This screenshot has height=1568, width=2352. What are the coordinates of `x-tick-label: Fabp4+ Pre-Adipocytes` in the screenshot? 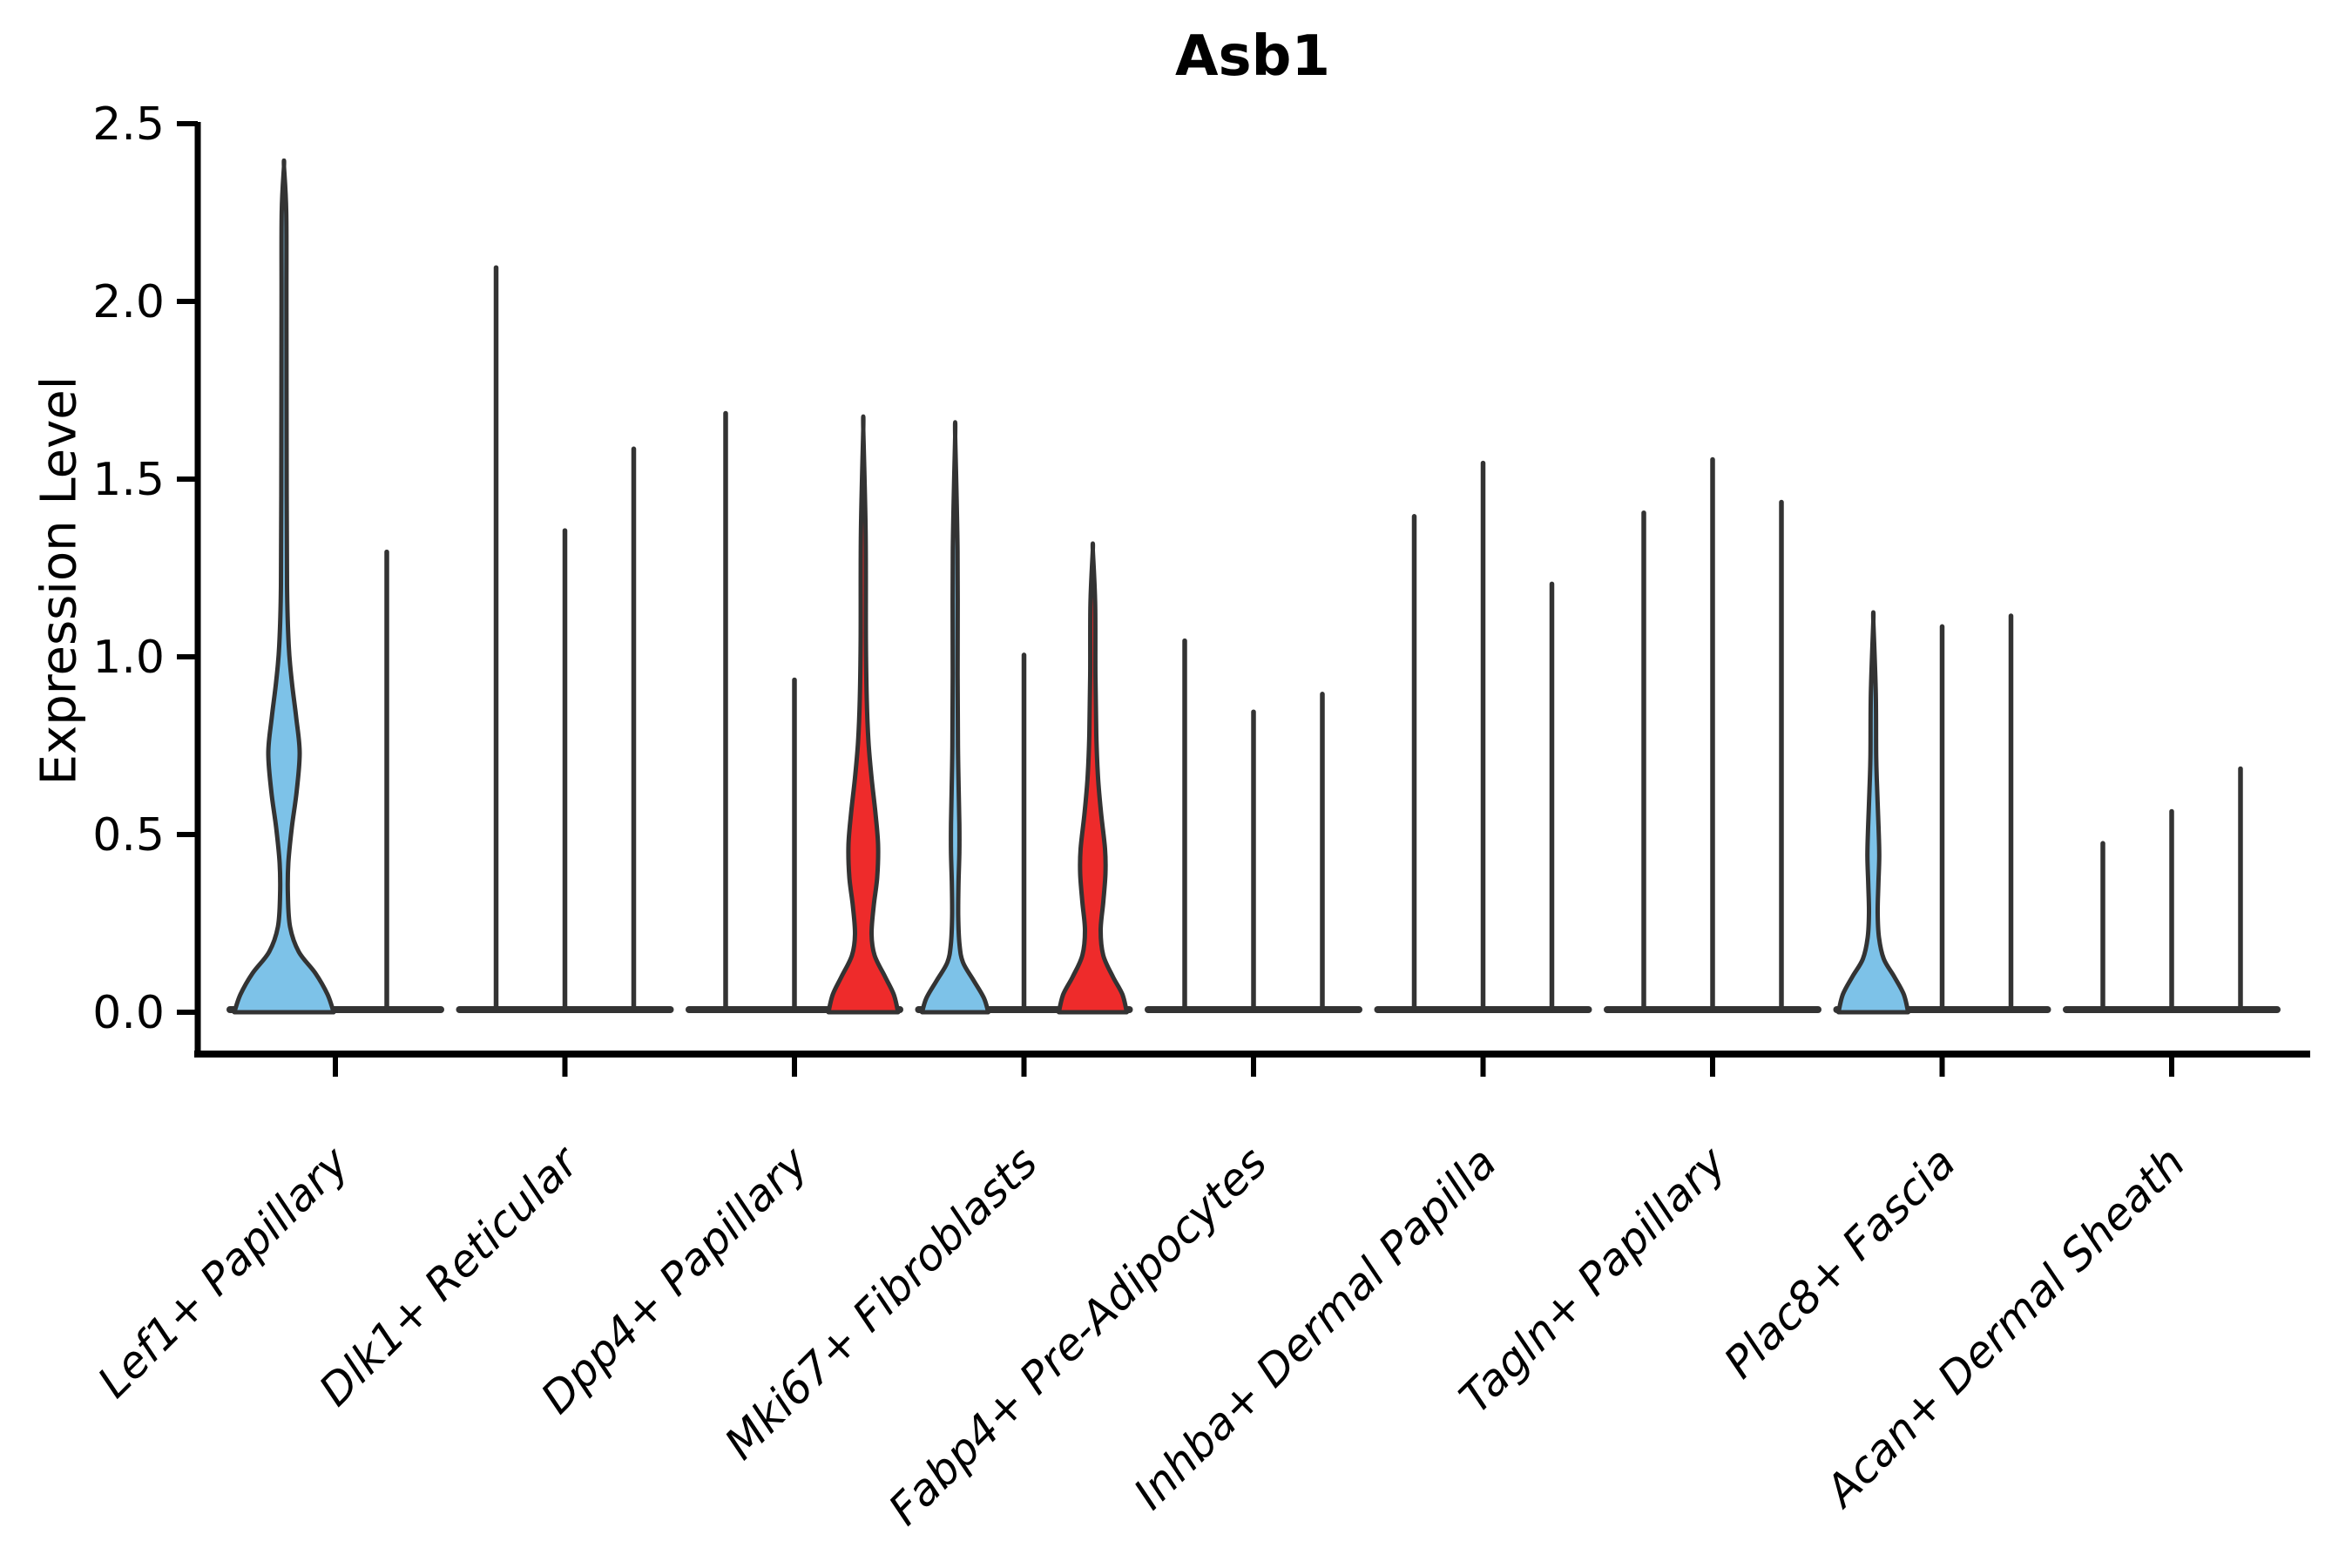 It's located at (1078, 1336).